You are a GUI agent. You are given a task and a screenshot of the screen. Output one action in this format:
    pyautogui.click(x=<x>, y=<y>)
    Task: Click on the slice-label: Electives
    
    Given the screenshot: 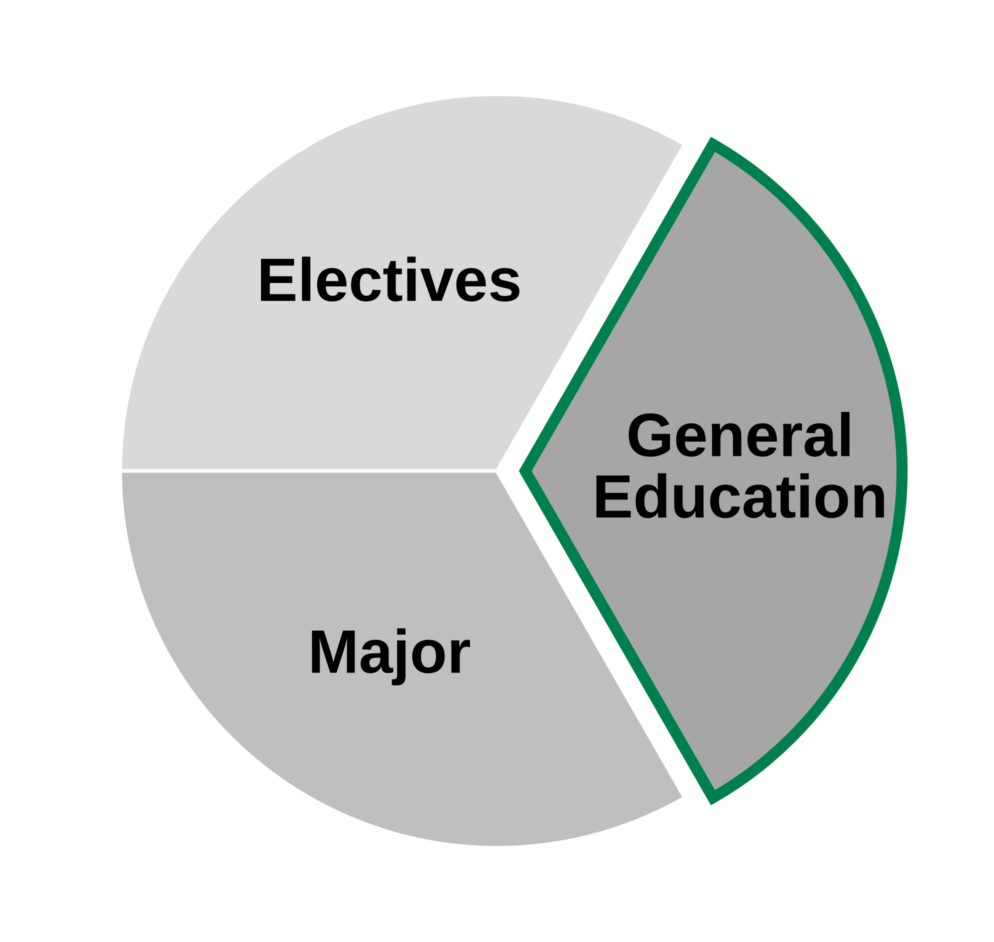 What is the action you would take?
    pyautogui.click(x=390, y=279)
    